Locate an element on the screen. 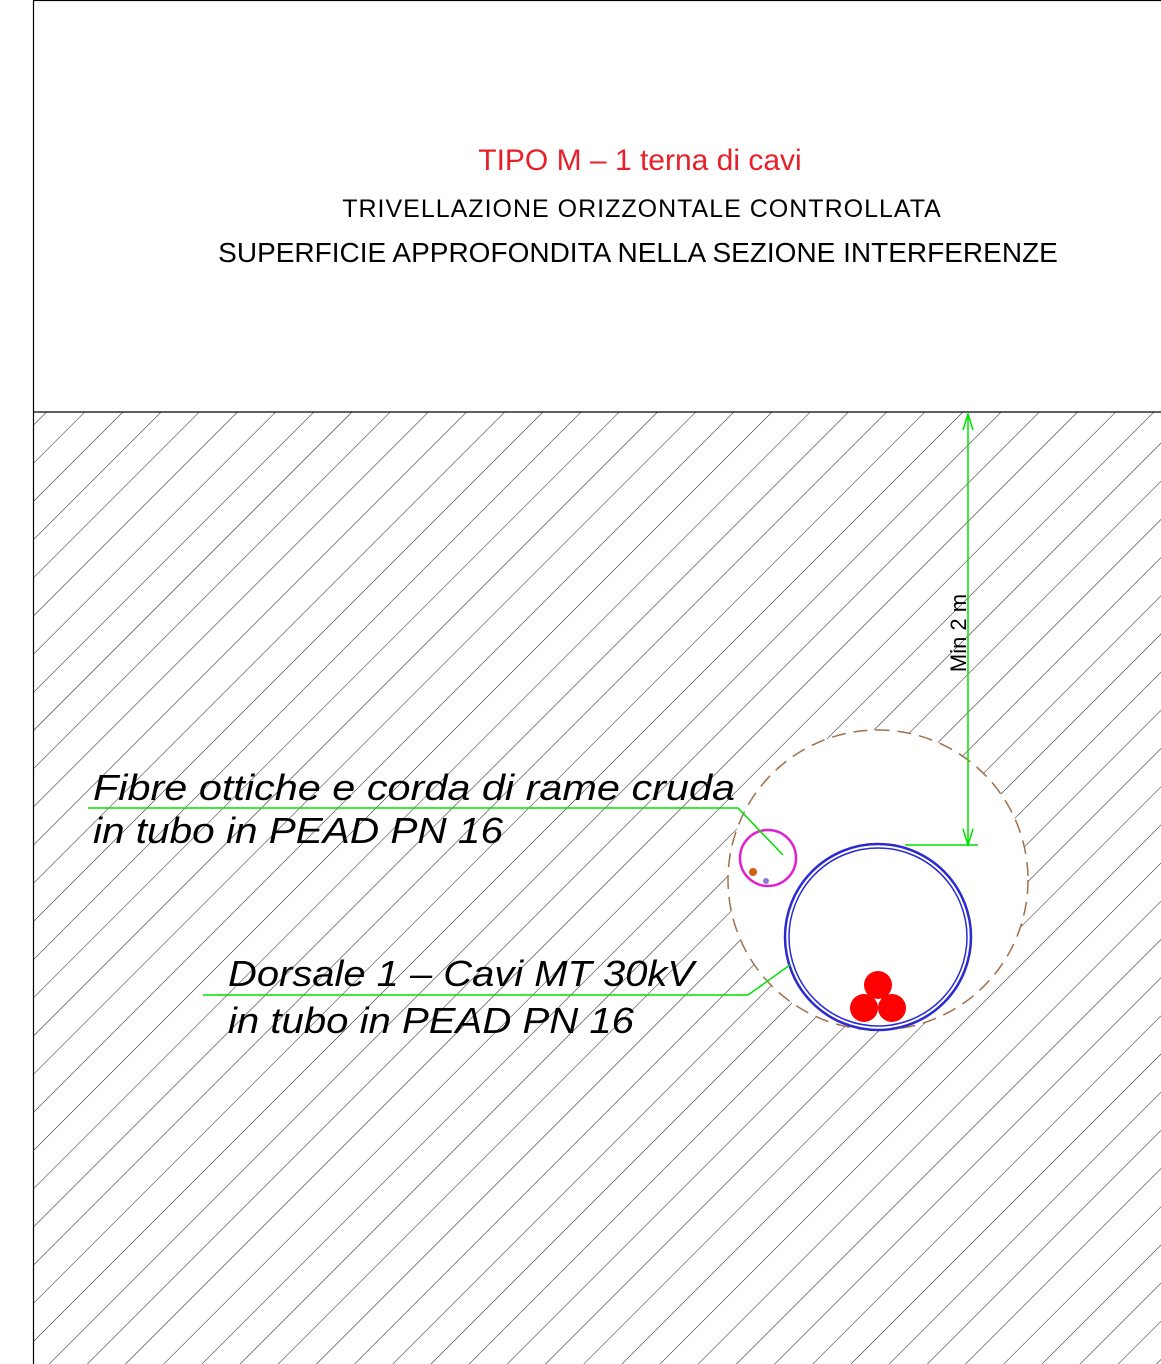 This screenshot has width=1161, height=1364. main-pipe is located at coordinates (878, 937).